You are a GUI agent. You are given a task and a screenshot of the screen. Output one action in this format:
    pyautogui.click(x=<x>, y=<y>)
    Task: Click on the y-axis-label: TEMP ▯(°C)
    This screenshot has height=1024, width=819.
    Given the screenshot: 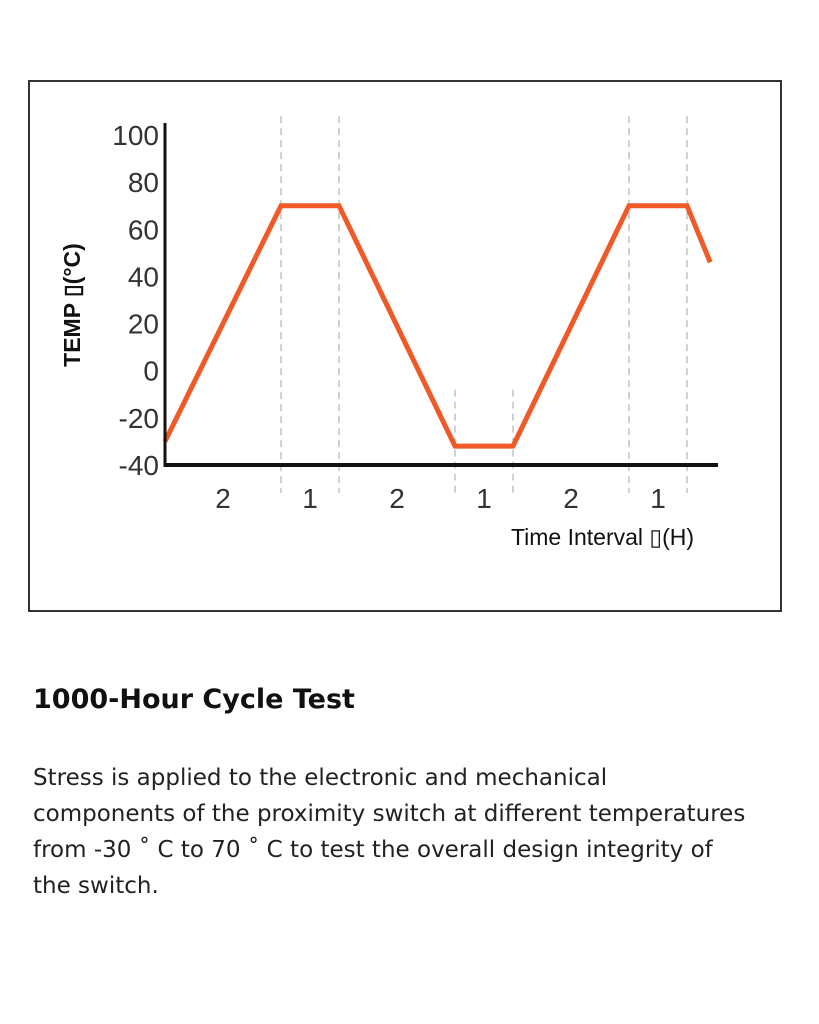 What is the action you would take?
    pyautogui.click(x=72, y=305)
    